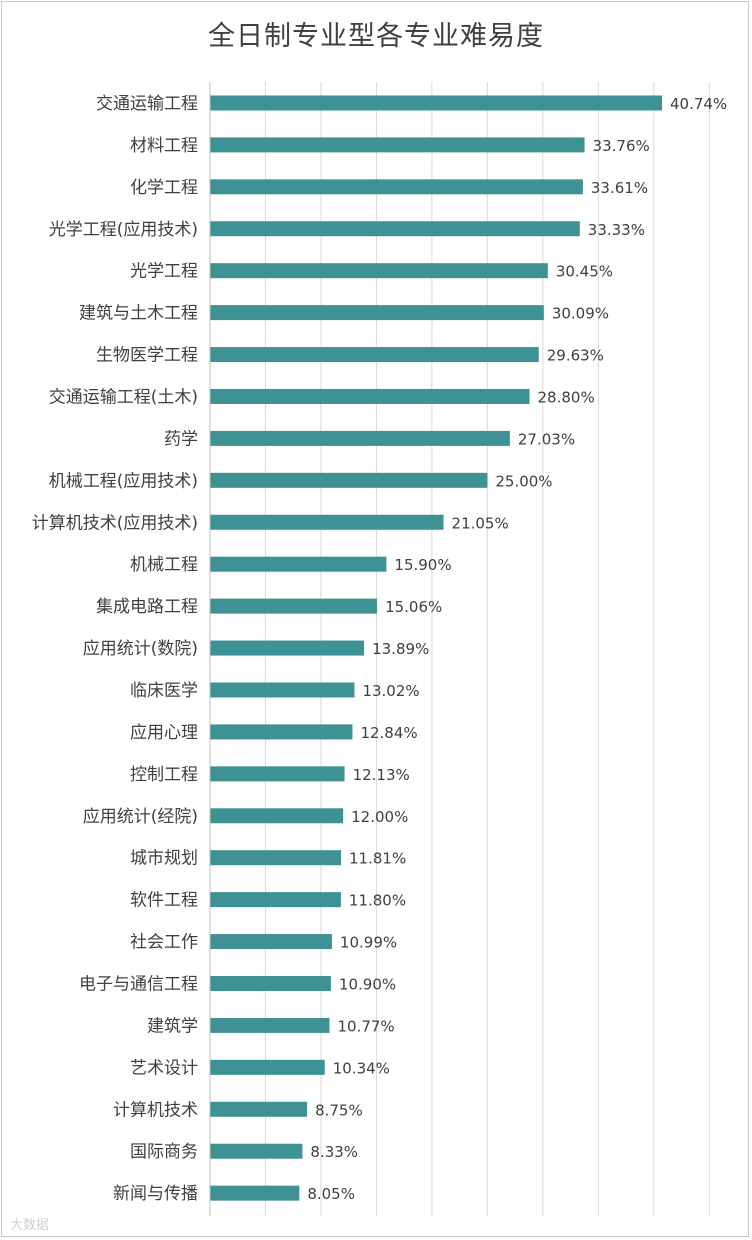  What do you see at coordinates (361, 1068) in the screenshot?
I see `value-label: 10.34%` at bounding box center [361, 1068].